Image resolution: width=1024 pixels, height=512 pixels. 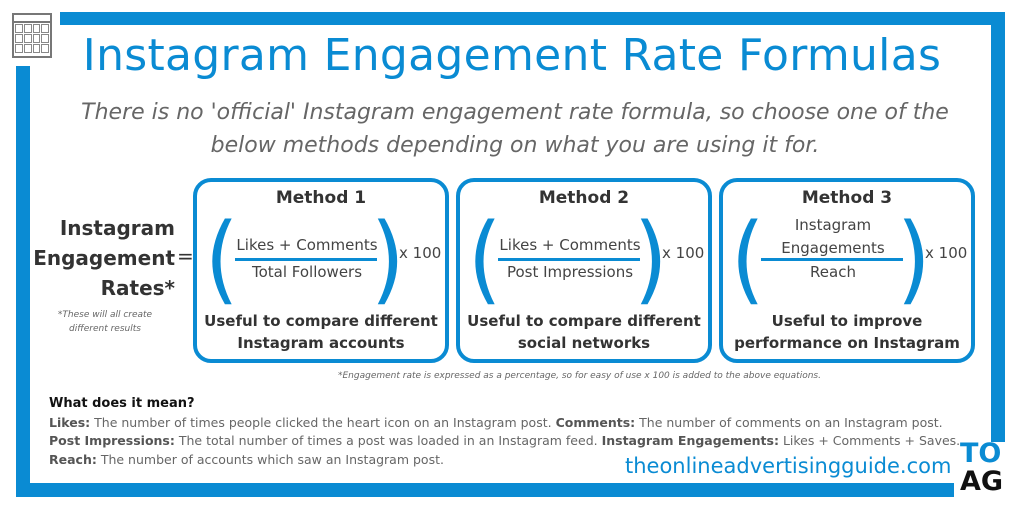 I want to click on formula-lhs: Instagram Engagement Rates*, so click(x=102, y=258).